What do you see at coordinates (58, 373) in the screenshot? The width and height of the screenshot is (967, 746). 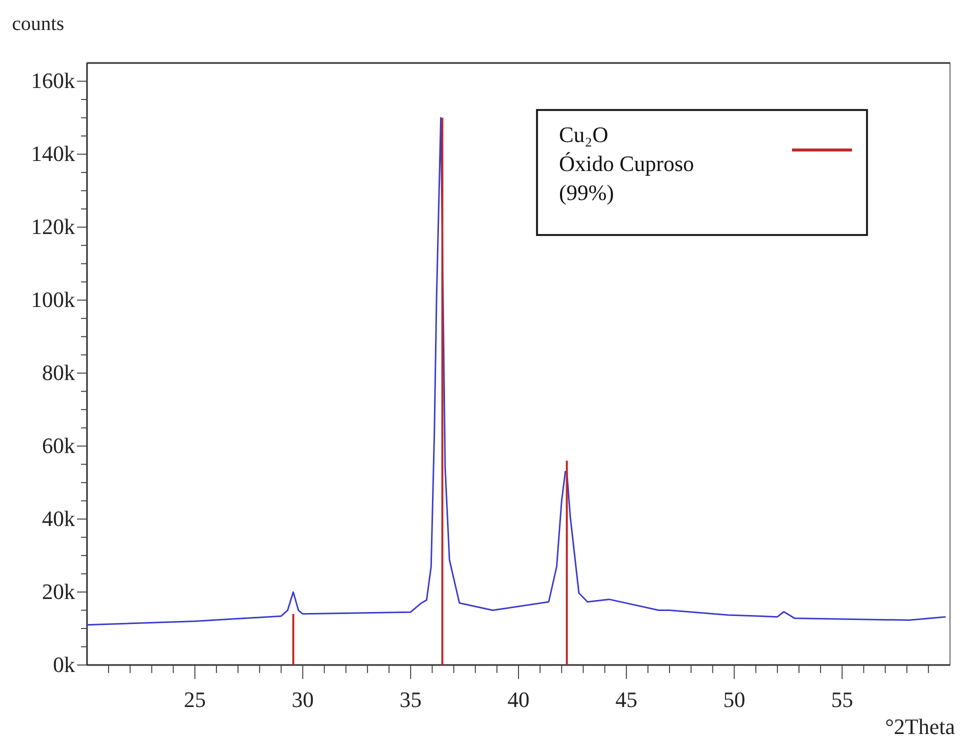 I see `y-tick-label: 80k` at bounding box center [58, 373].